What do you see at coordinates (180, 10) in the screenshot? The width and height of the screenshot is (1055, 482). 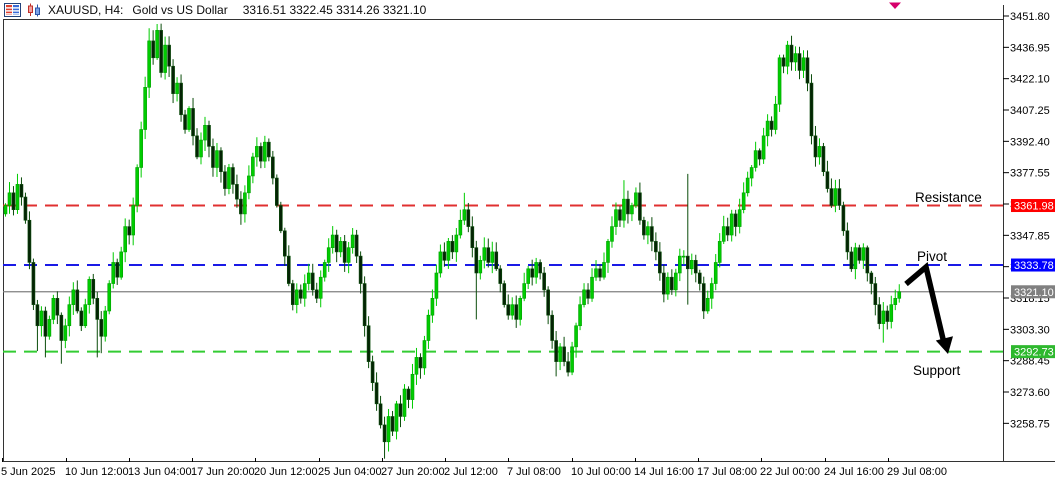 I see `chart-title-instrument: Gold vs US Dollar` at bounding box center [180, 10].